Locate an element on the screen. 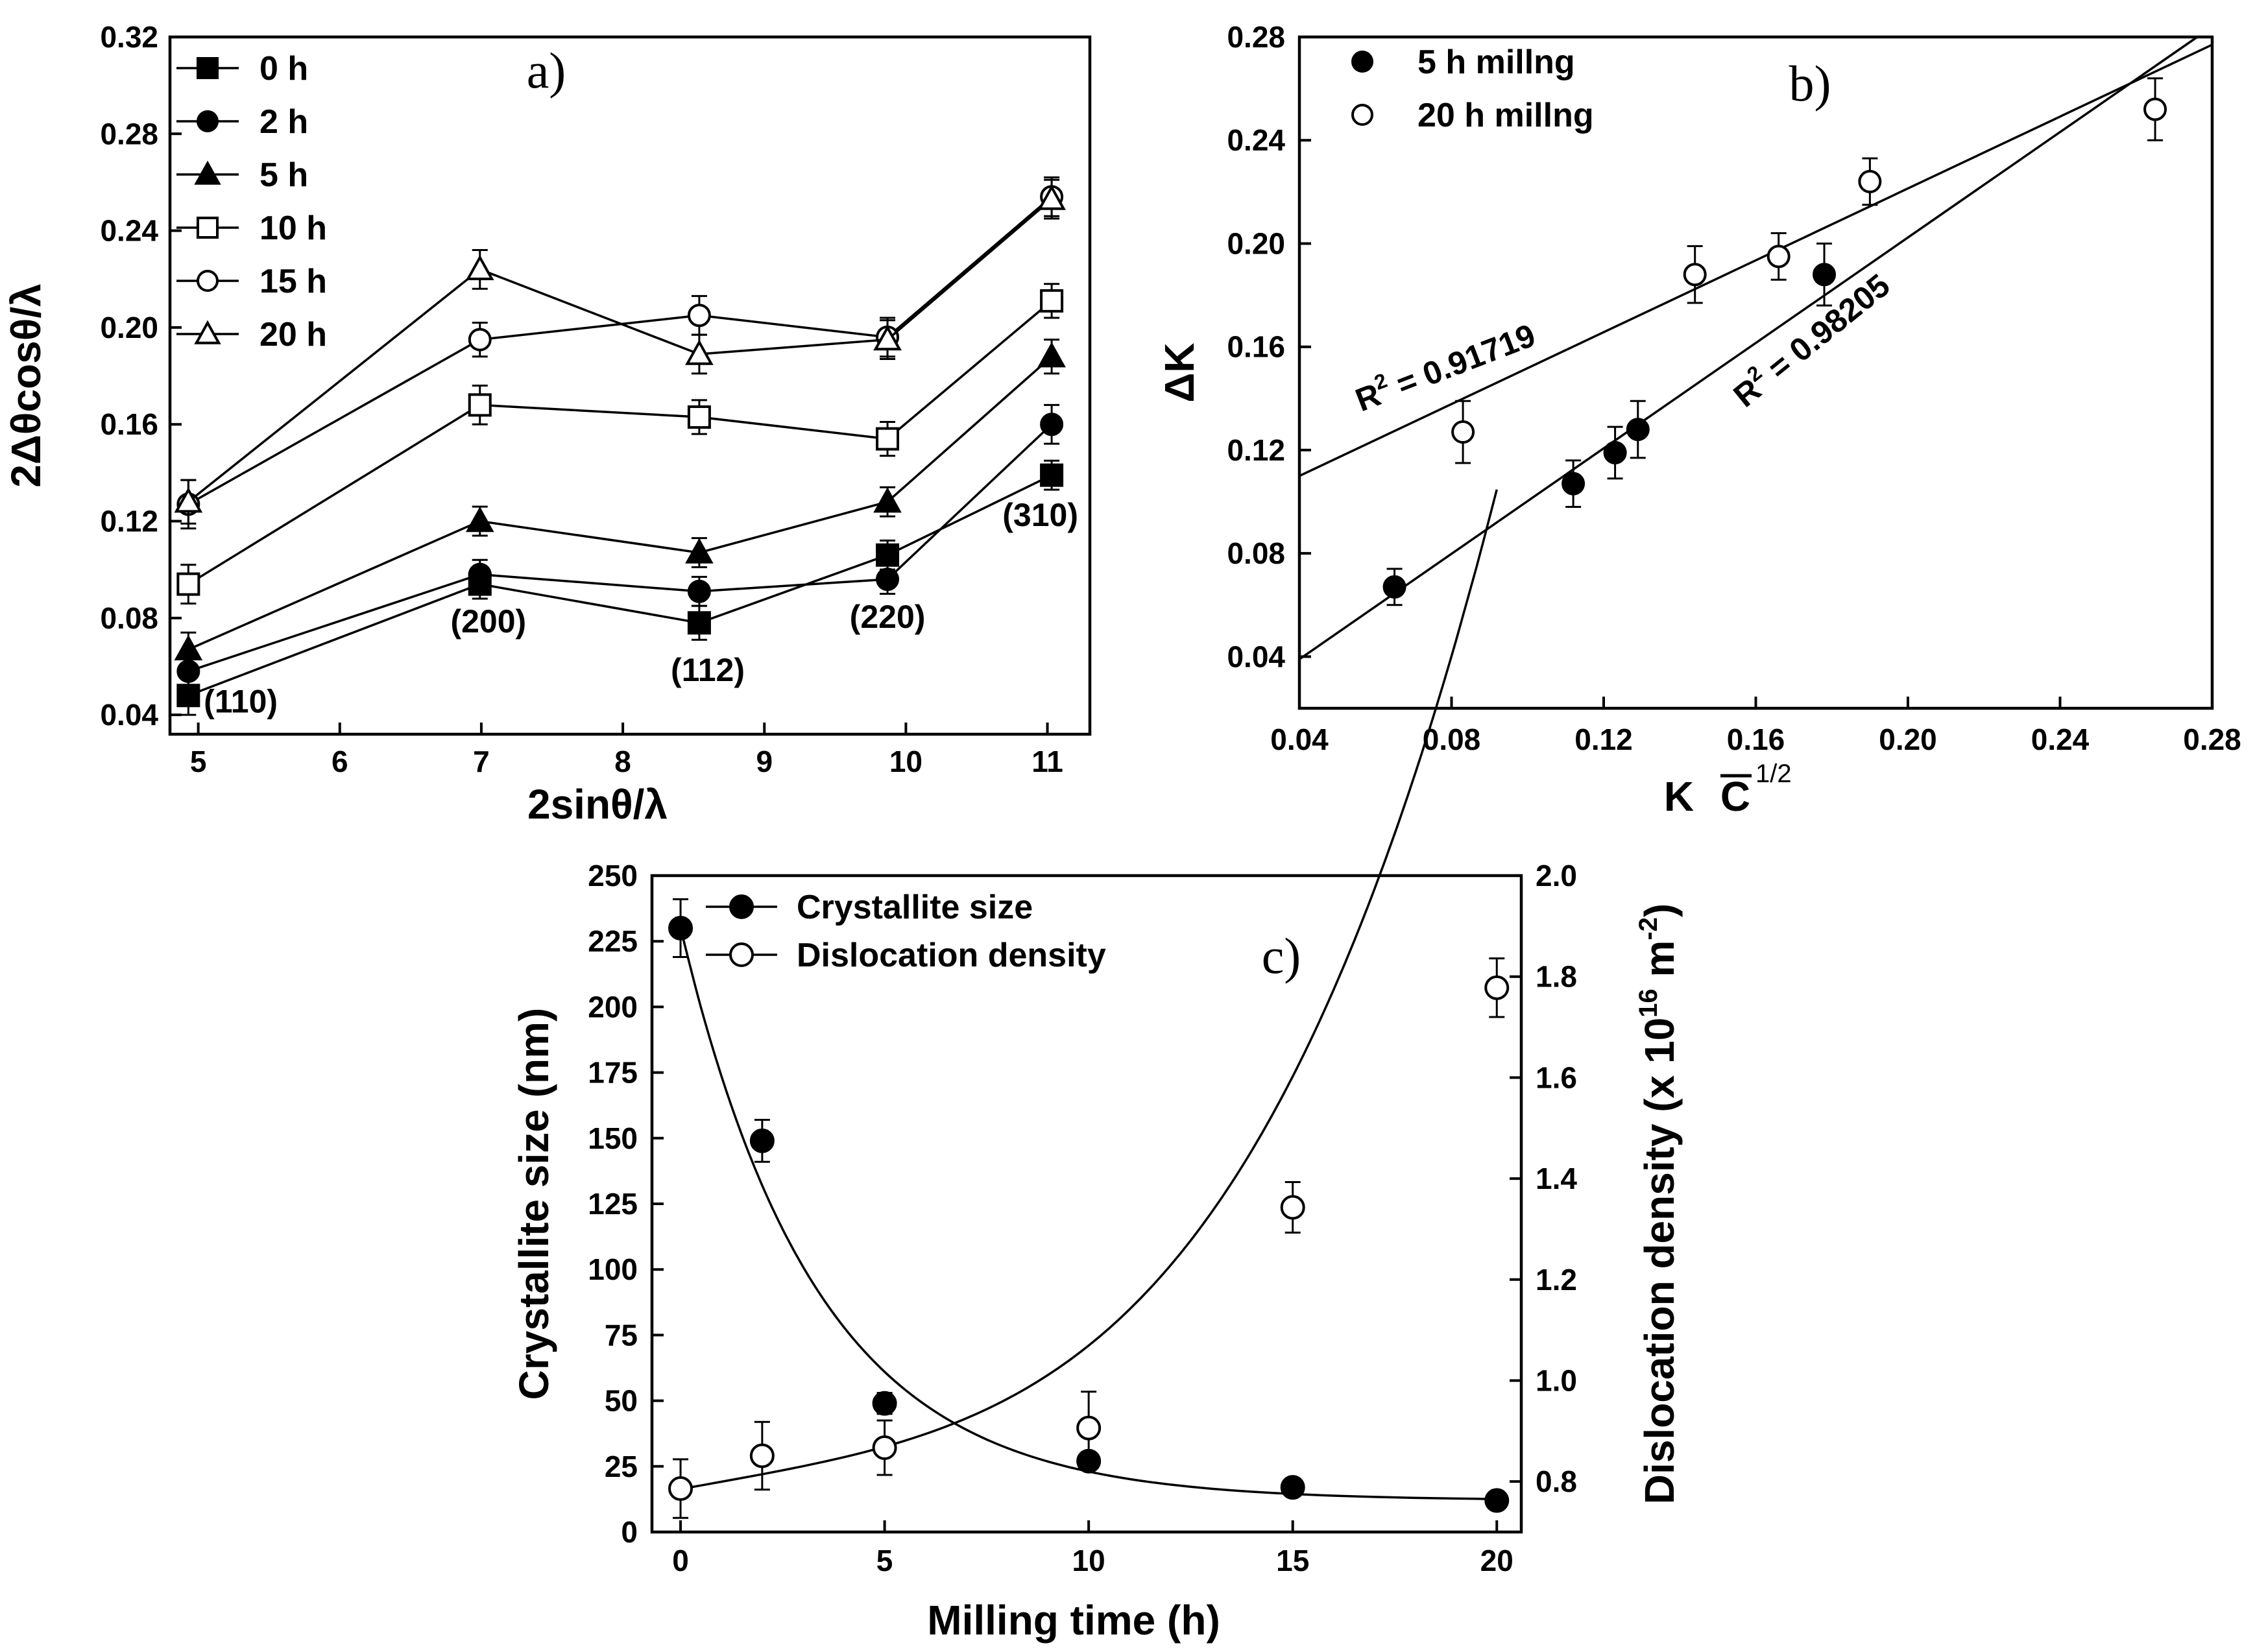 The image size is (2255, 1652). r-squared-value: = 0.91719 is located at coordinates (1462, 361).